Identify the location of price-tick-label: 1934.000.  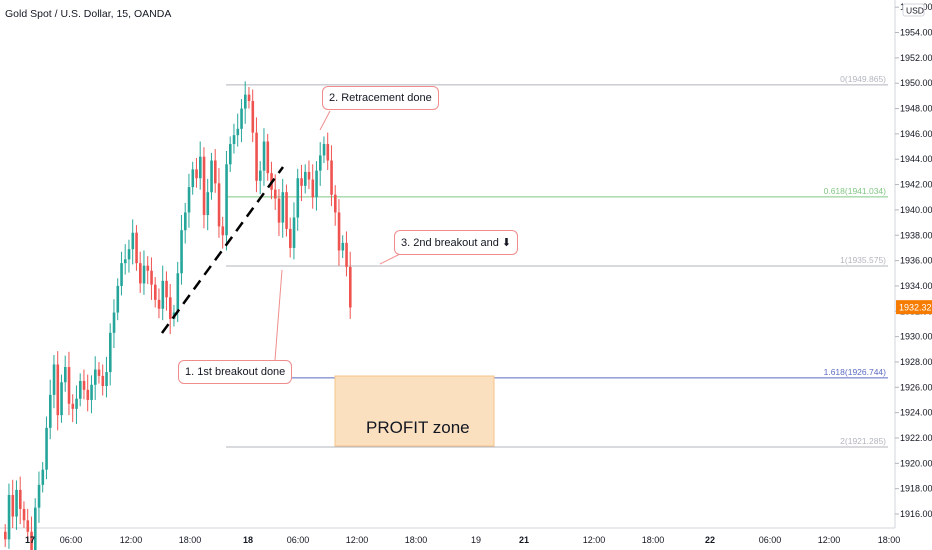
(916, 286).